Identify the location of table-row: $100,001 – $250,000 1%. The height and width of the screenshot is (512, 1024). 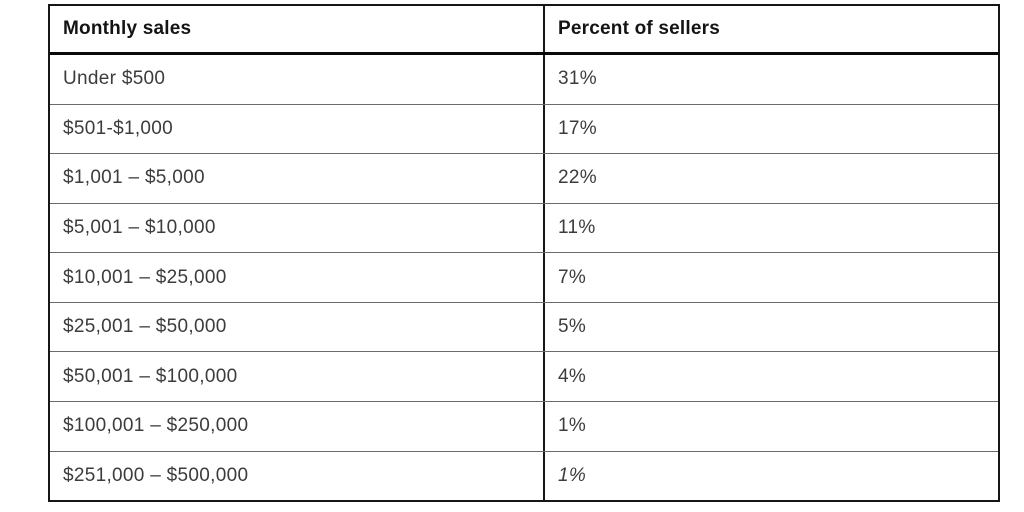
(524, 425).